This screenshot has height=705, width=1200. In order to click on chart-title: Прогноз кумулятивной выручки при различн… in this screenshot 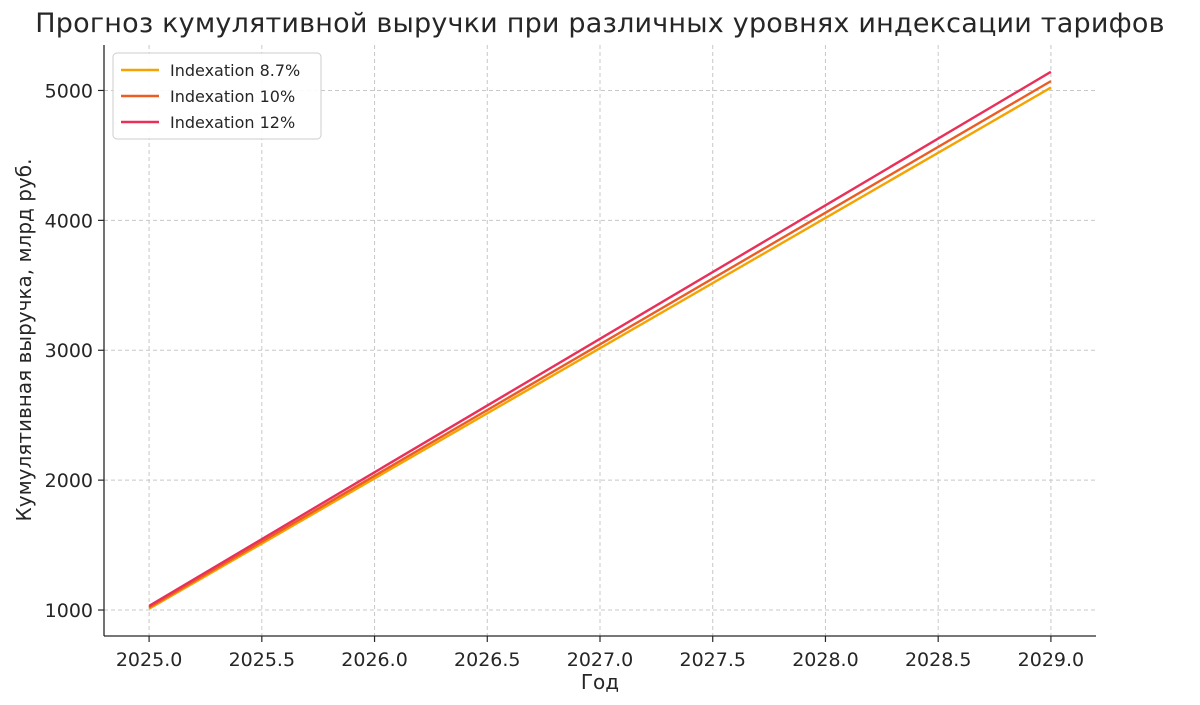, I will do `click(600, 23)`.